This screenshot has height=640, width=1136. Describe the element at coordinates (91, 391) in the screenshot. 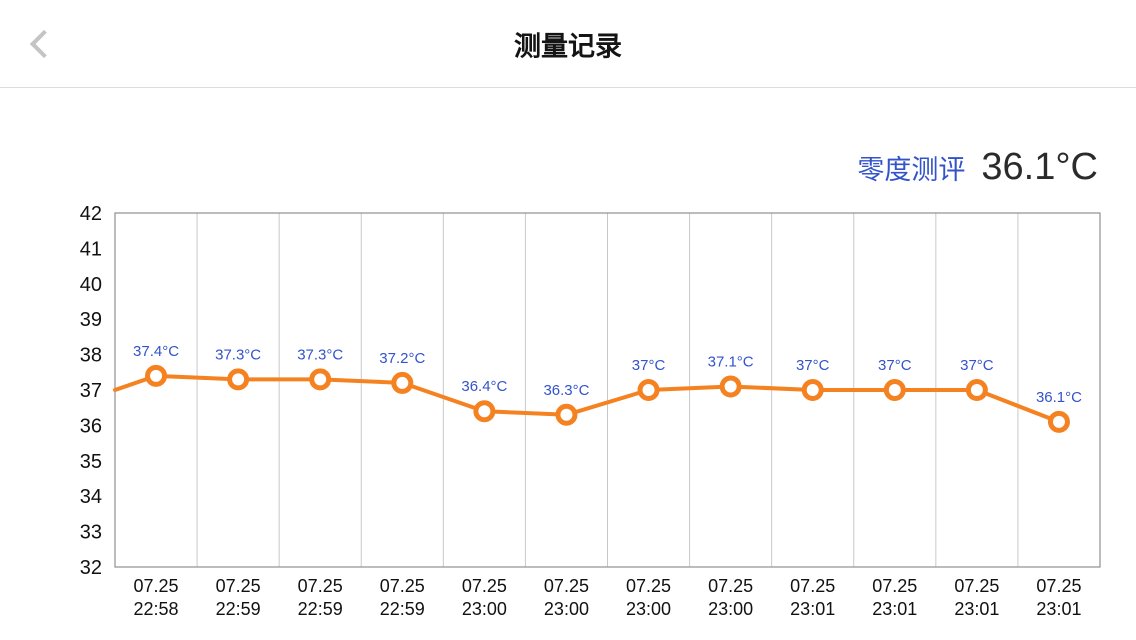

I see `y-tick-label: 37` at that location.